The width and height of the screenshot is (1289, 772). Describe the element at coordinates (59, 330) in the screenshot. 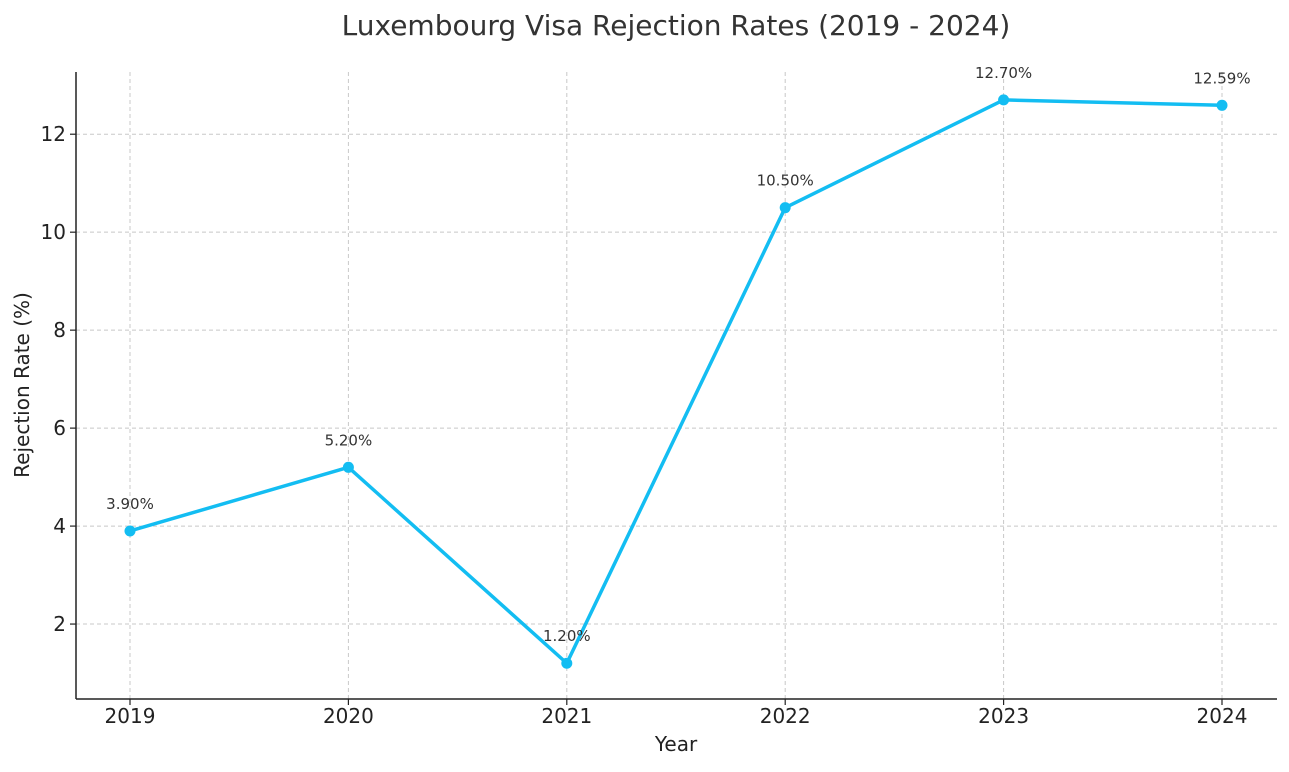

I see `y-tick-label: 8` at that location.